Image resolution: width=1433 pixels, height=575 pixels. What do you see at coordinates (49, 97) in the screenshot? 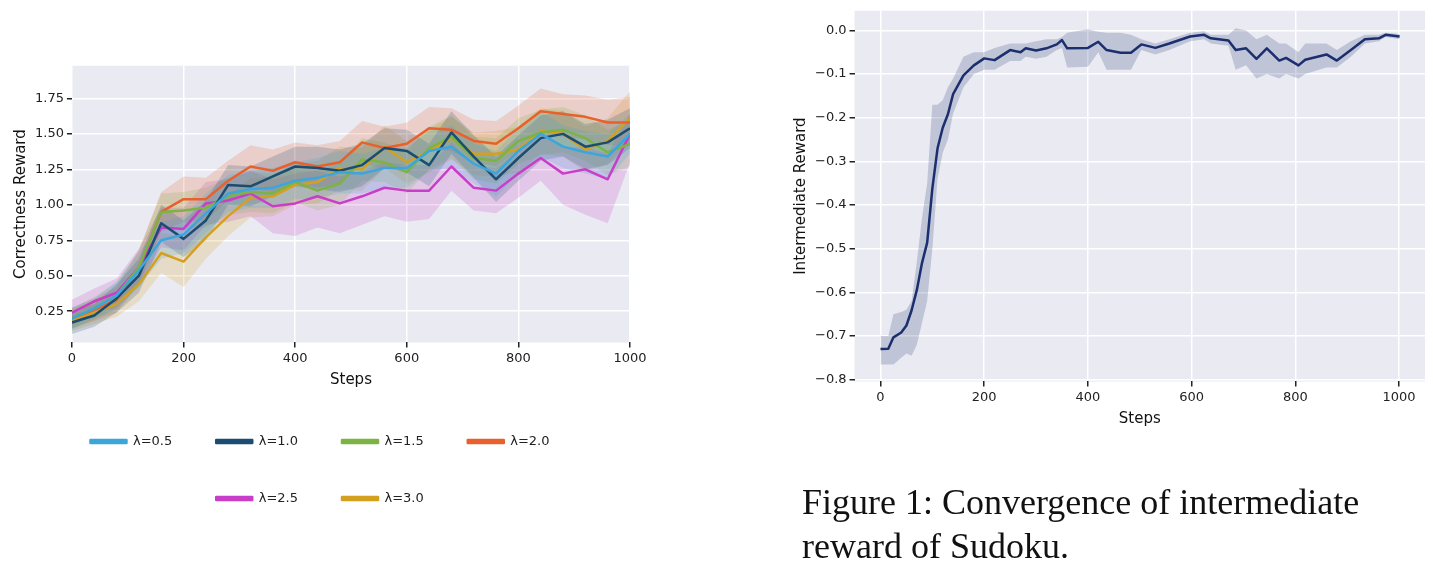
I see `y-tick-label: 1.75` at bounding box center [49, 97].